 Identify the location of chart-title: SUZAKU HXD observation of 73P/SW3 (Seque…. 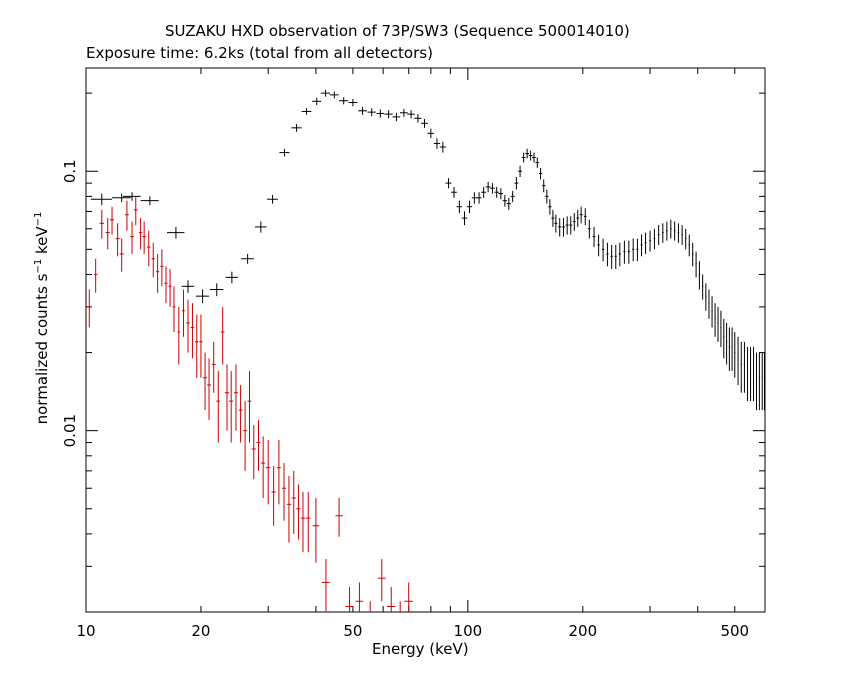
(397, 31).